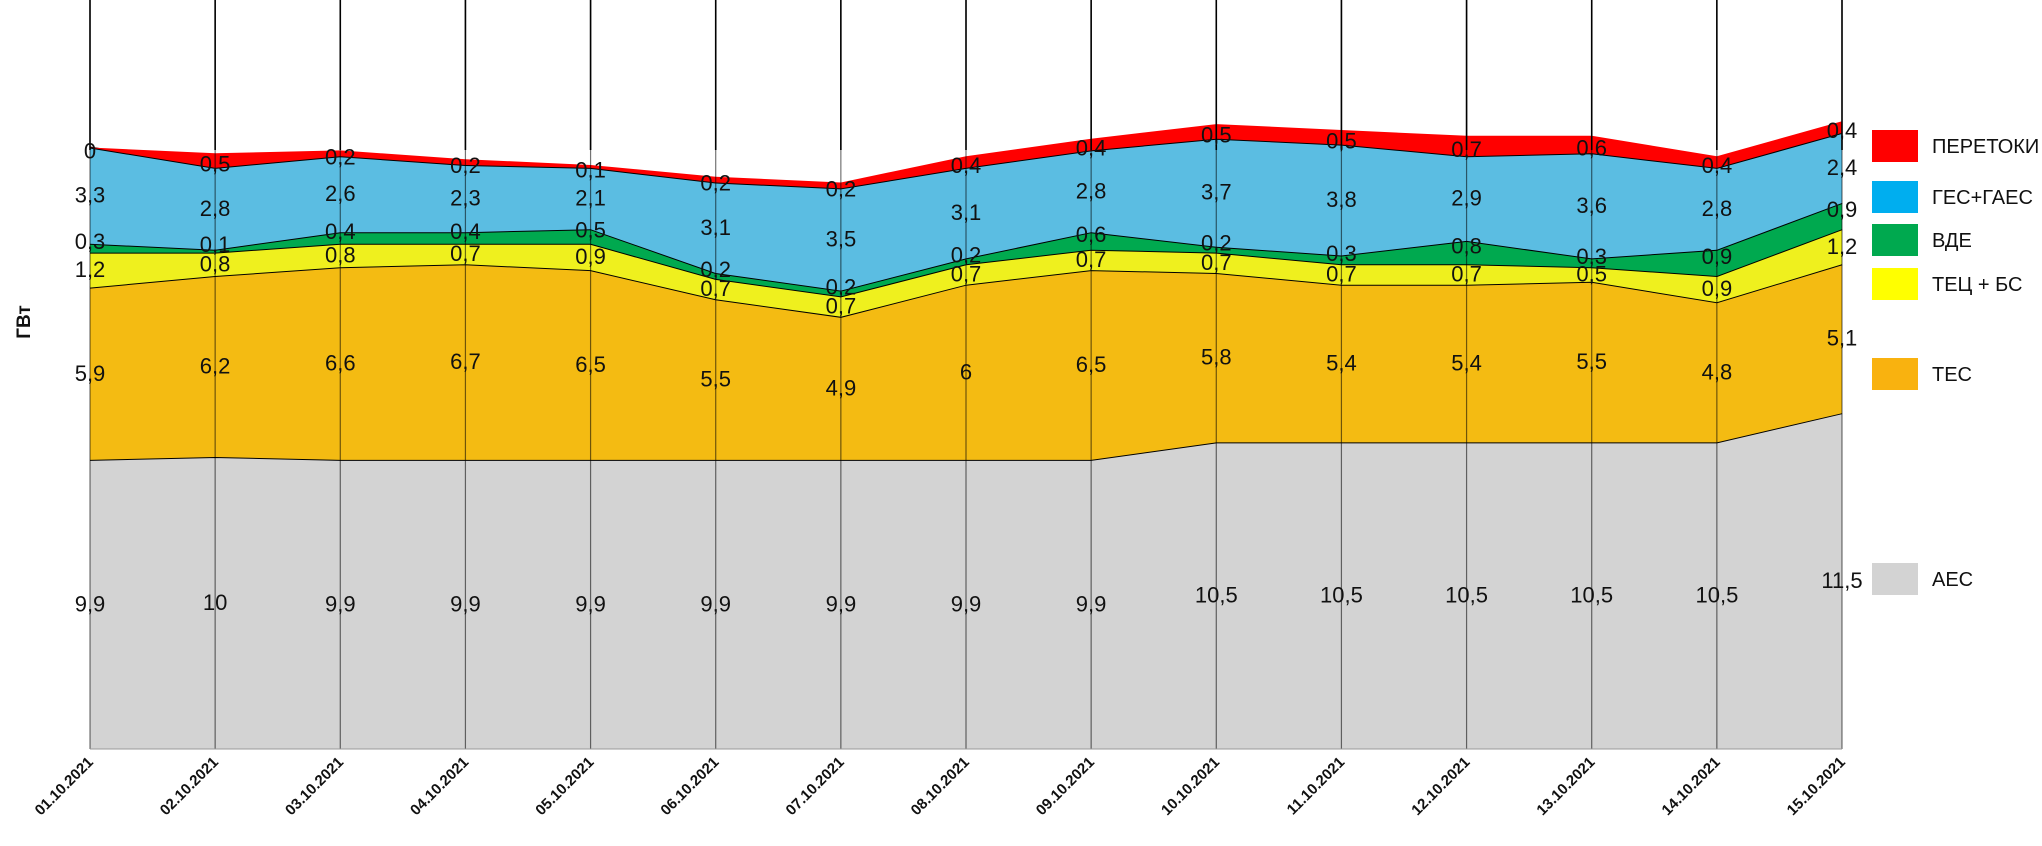 The height and width of the screenshot is (846, 2042). Describe the element at coordinates (815, 786) in the screenshot. I see `x-tick-label: 07.10.2021` at that location.